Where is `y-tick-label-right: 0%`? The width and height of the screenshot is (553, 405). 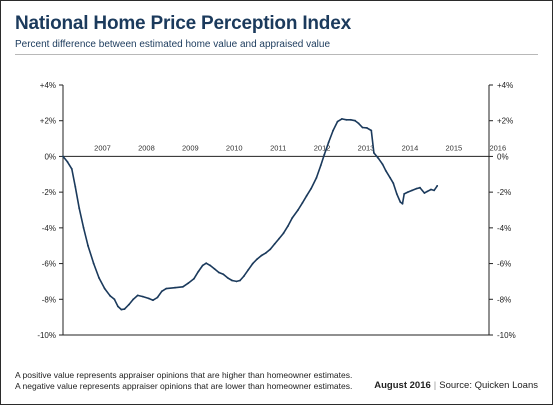
y-tick-label-right: 0% is located at coordinates (503, 156).